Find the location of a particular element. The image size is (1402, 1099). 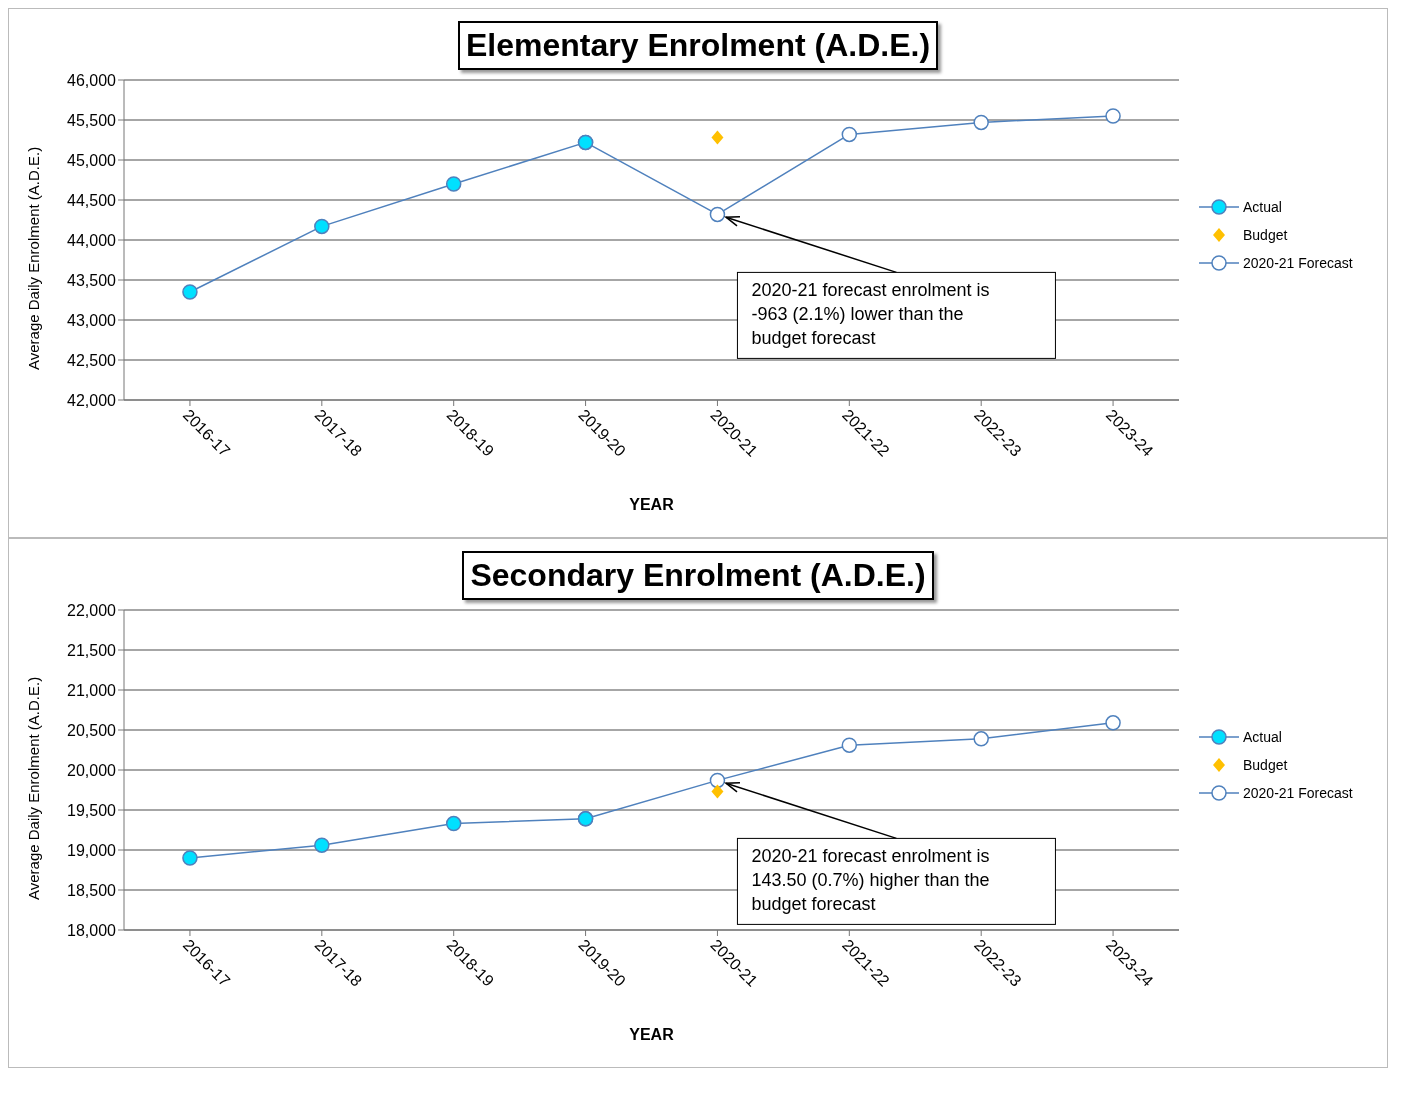

y-tick-label: 42,000 is located at coordinates (92, 400).